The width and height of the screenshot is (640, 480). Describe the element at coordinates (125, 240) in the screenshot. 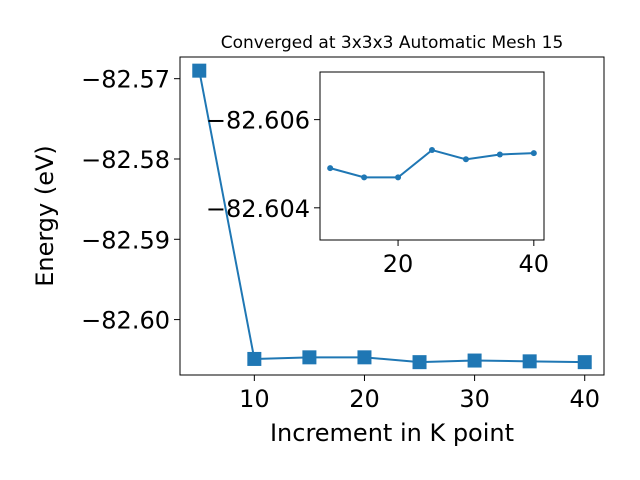

I see `main-y-tick-label: −82.59` at that location.